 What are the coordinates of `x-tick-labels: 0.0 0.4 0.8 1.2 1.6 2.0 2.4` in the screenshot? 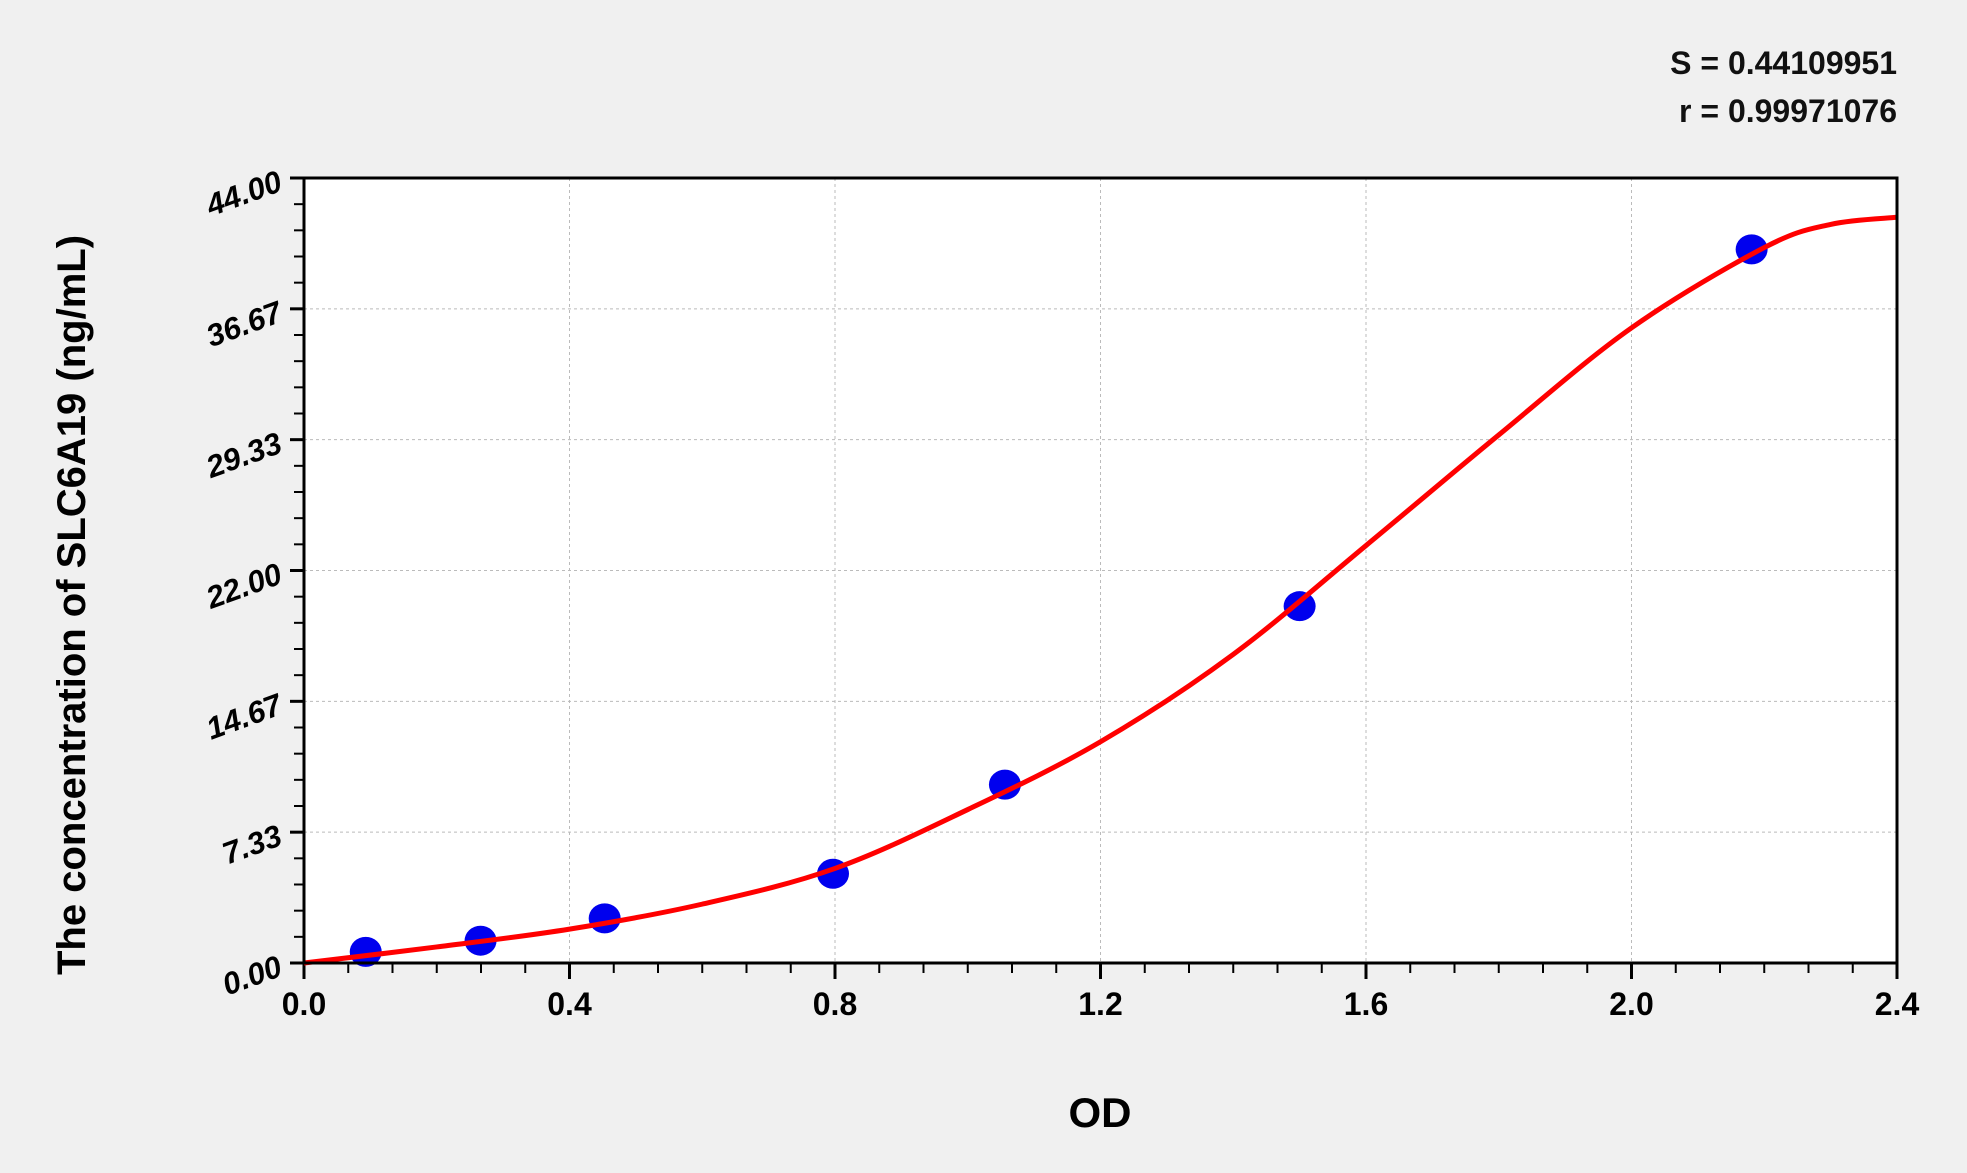 It's located at (1101, 1004).